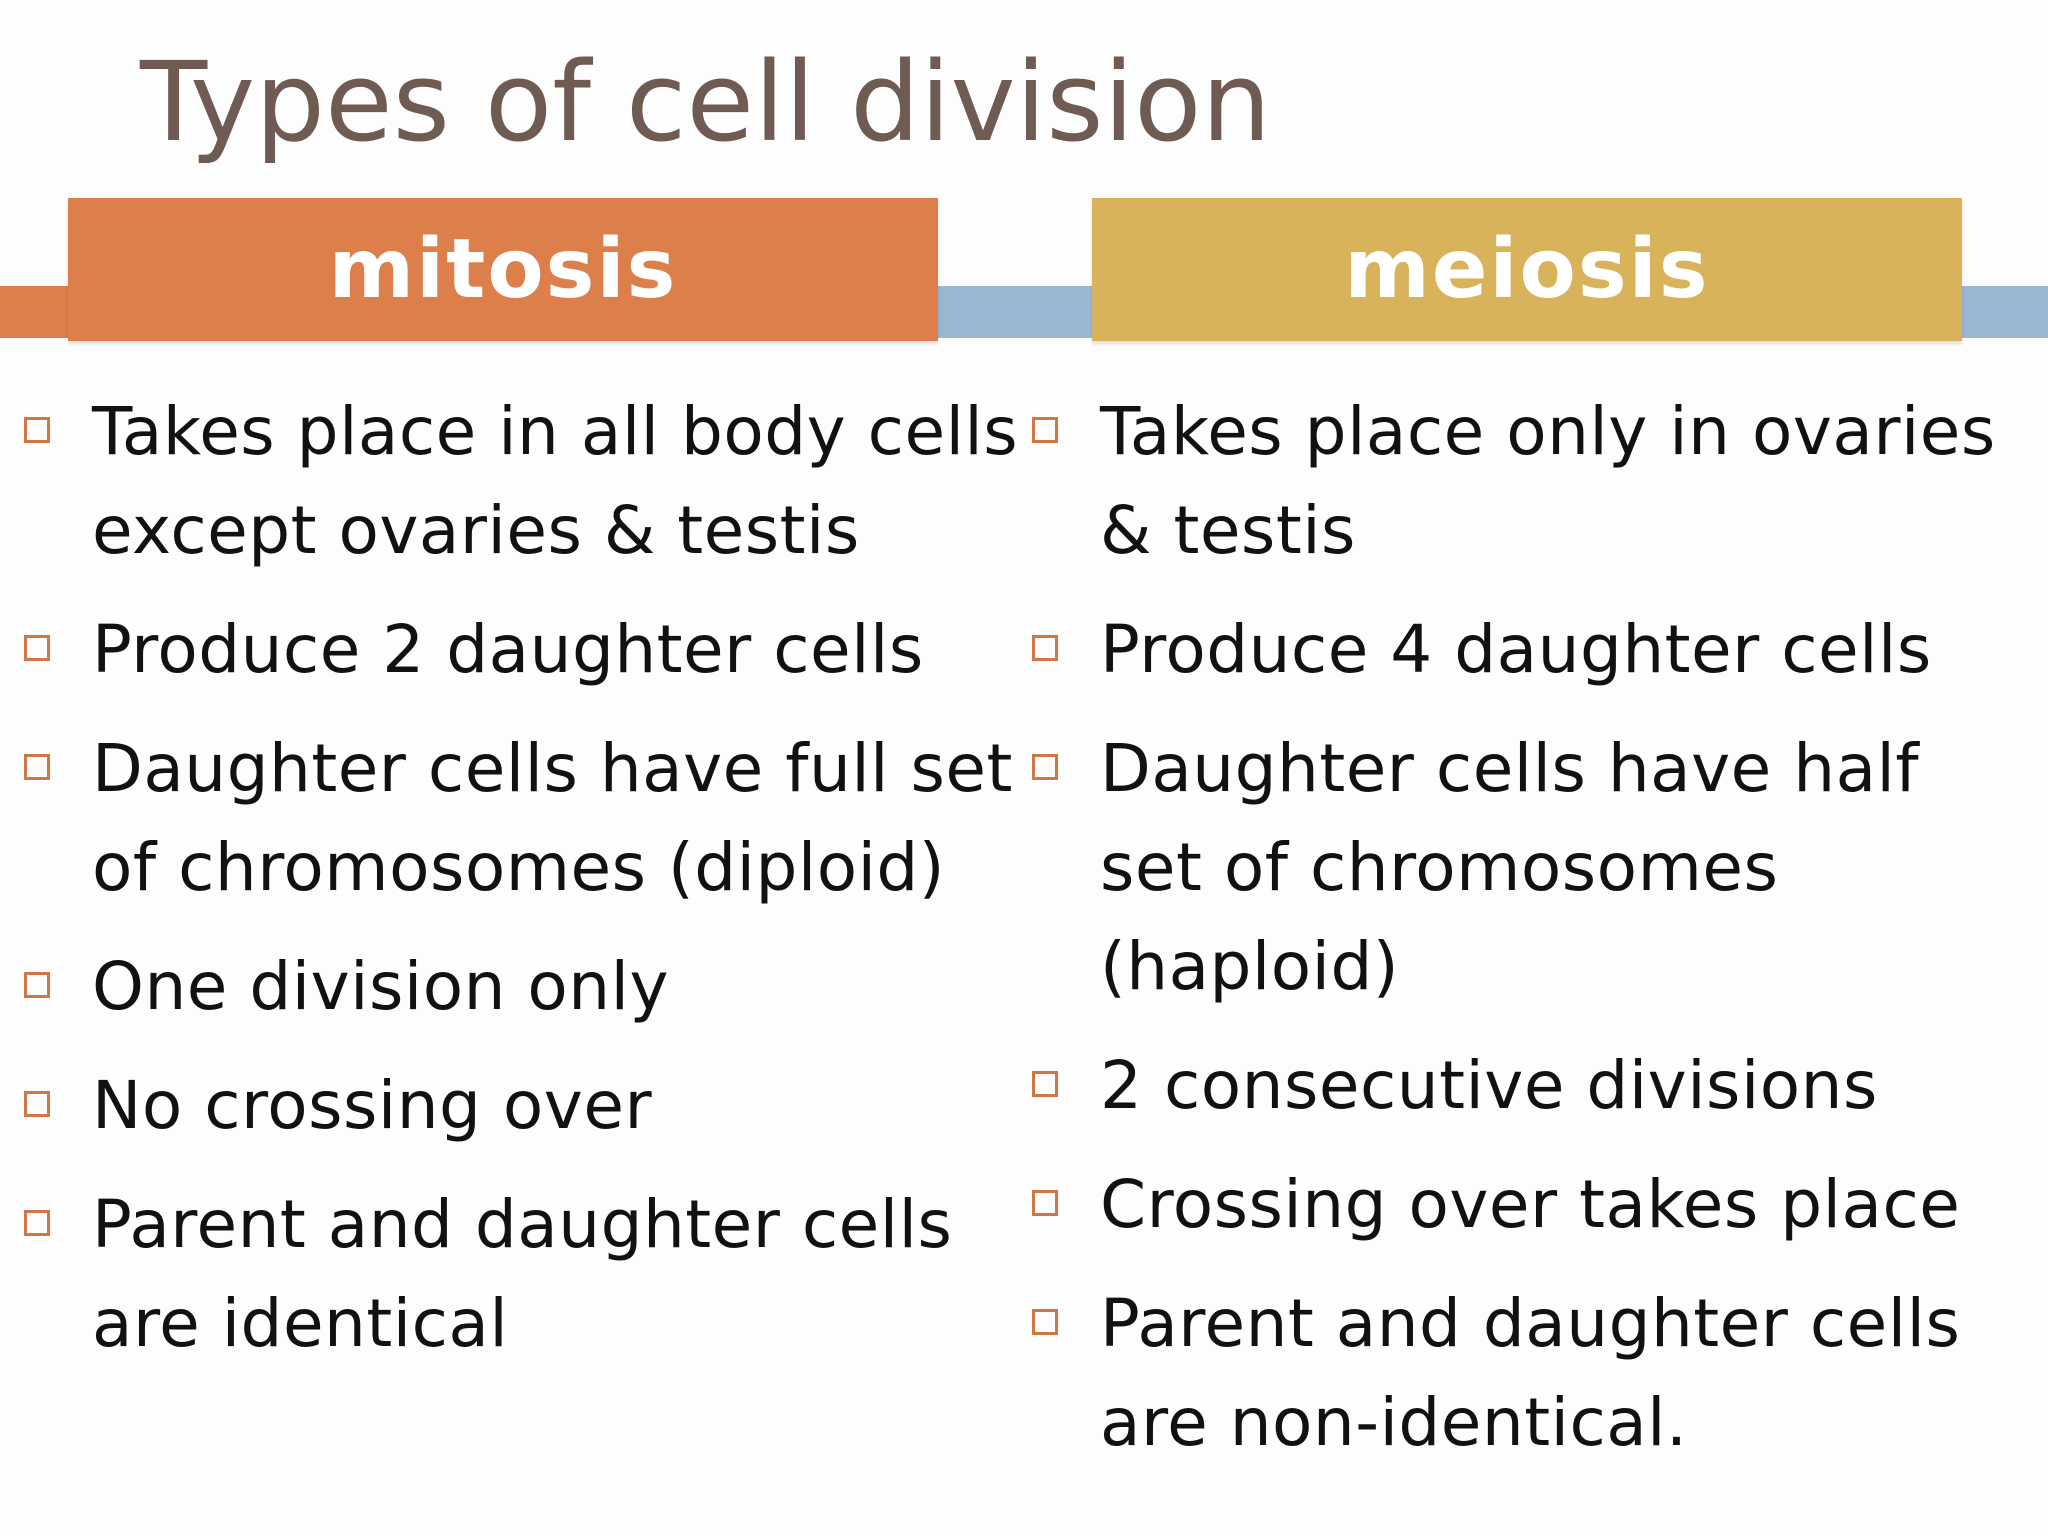  Describe the element at coordinates (40, 312) in the screenshot. I see `accent-band-left` at that location.